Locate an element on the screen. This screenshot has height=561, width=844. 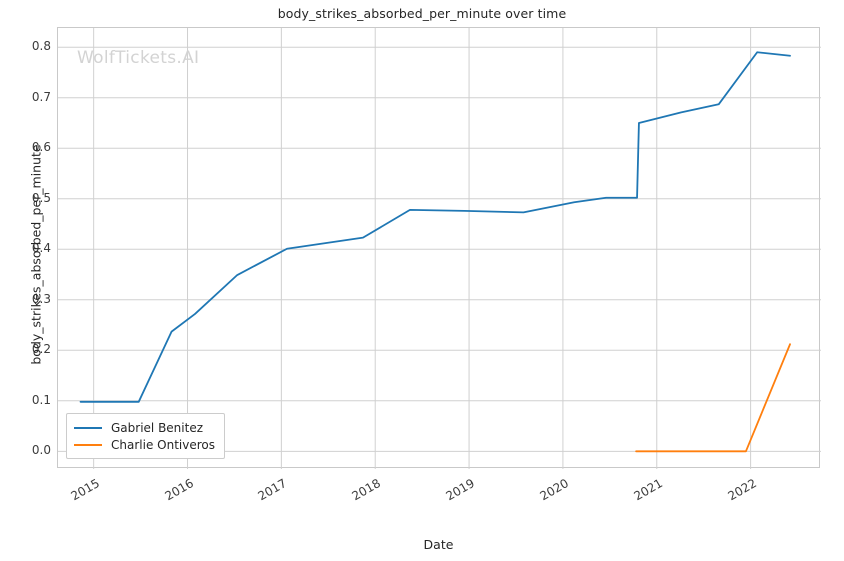
x-axis-label: Date is located at coordinates (438, 544).